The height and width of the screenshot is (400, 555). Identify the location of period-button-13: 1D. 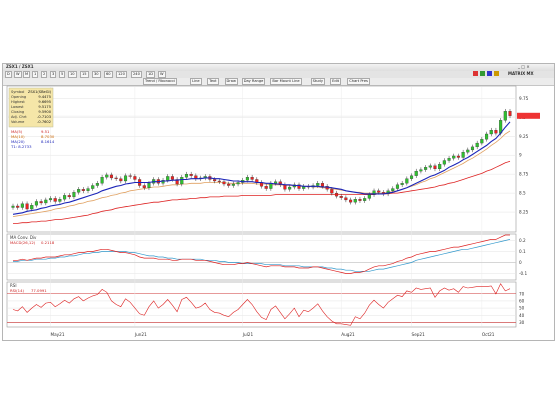
(151, 74).